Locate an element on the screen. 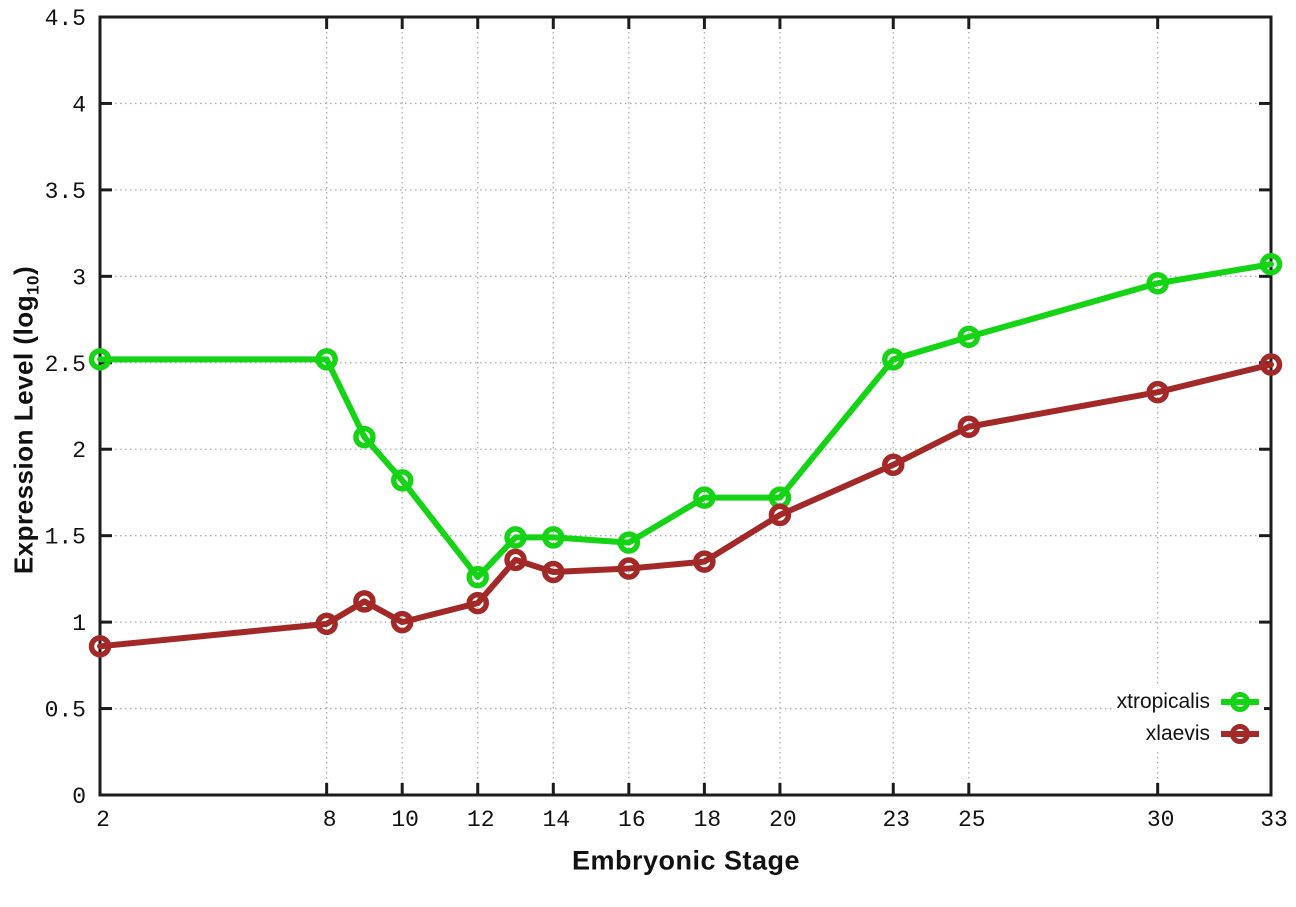 The image size is (1296, 907). y-tick-label: 1.5 is located at coordinates (65, 538).